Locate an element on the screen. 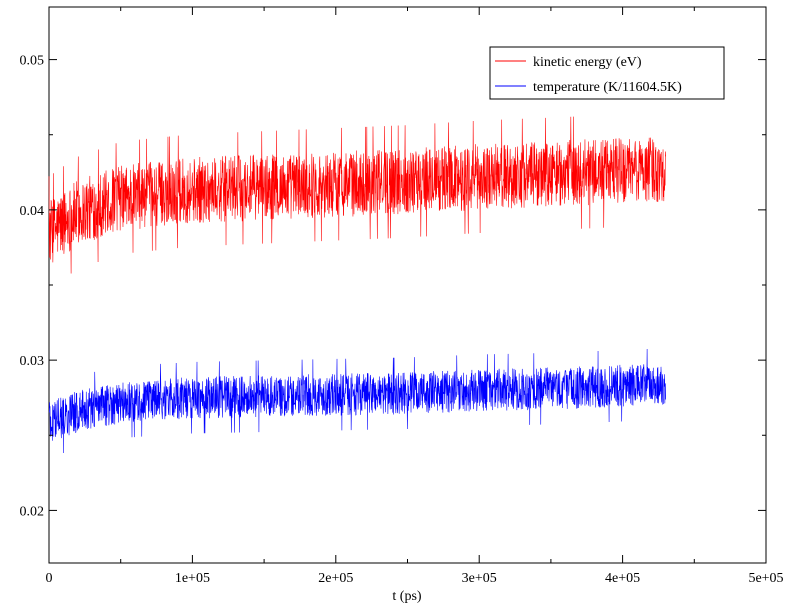 The height and width of the screenshot is (612, 792). x-tick-label: 5e+05 is located at coordinates (765, 578).